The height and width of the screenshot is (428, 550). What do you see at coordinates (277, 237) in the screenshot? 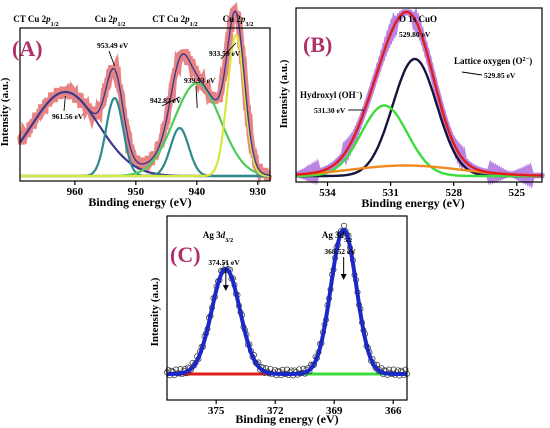
I see `panel-c-top-labels: Ag 3d3/2 Ag 3d5/2` at bounding box center [277, 237].